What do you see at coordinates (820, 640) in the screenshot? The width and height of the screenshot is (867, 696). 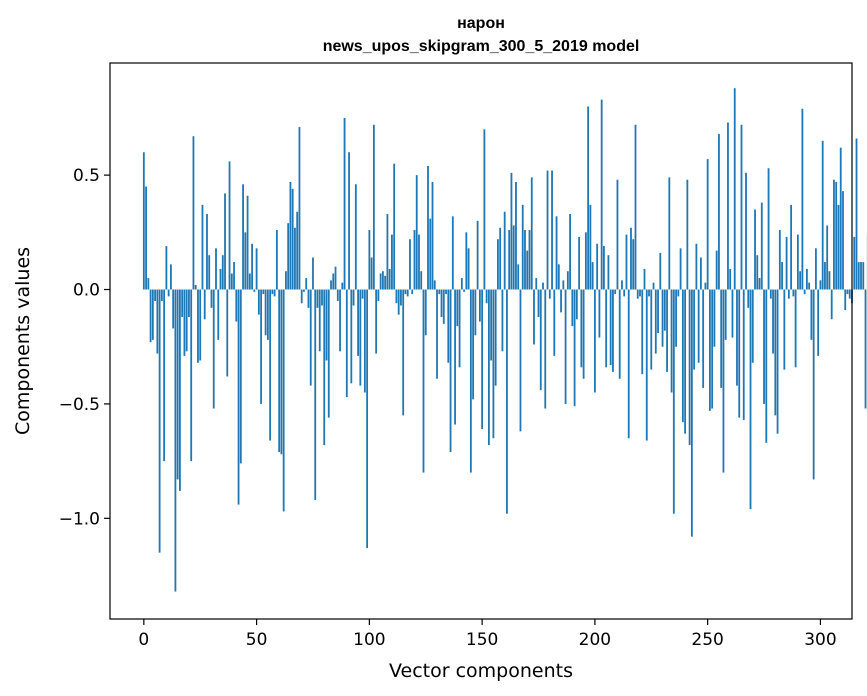 I see `x-tick-label: 300` at bounding box center [820, 640].